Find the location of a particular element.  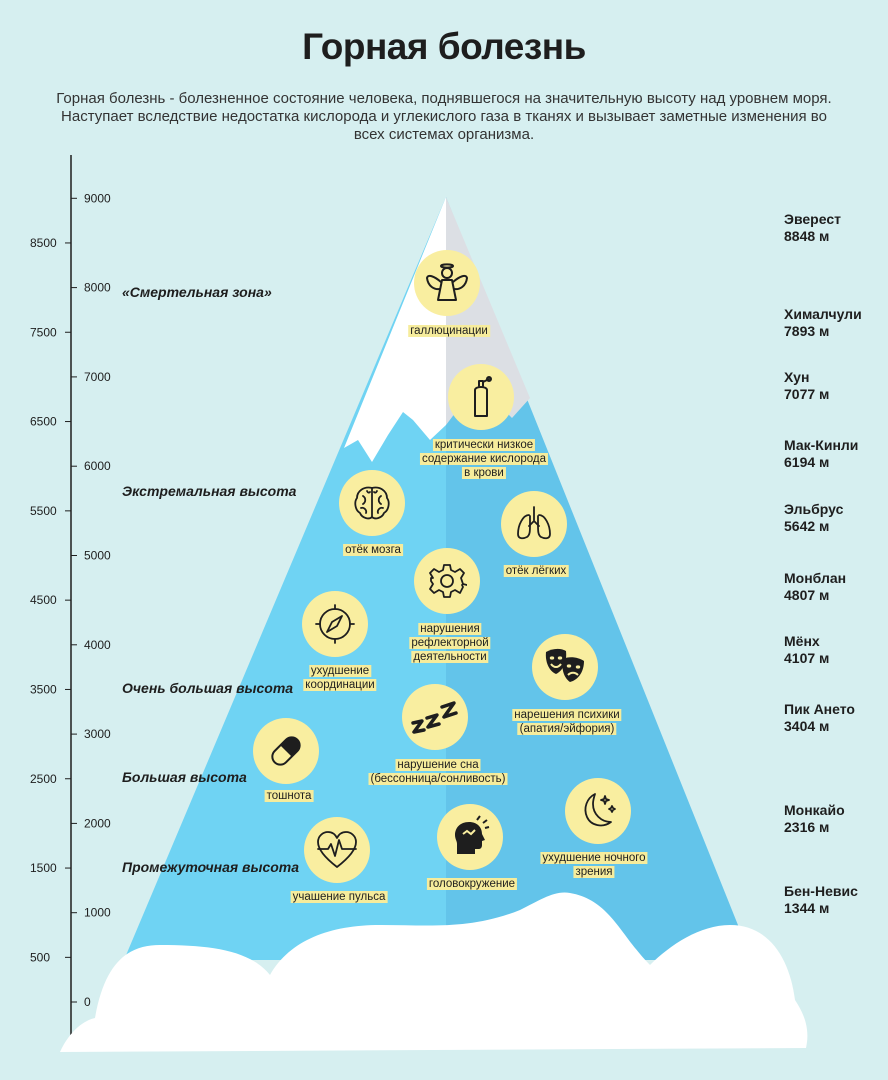

peak-everest: Эверест 8848 м is located at coordinates (812, 227).